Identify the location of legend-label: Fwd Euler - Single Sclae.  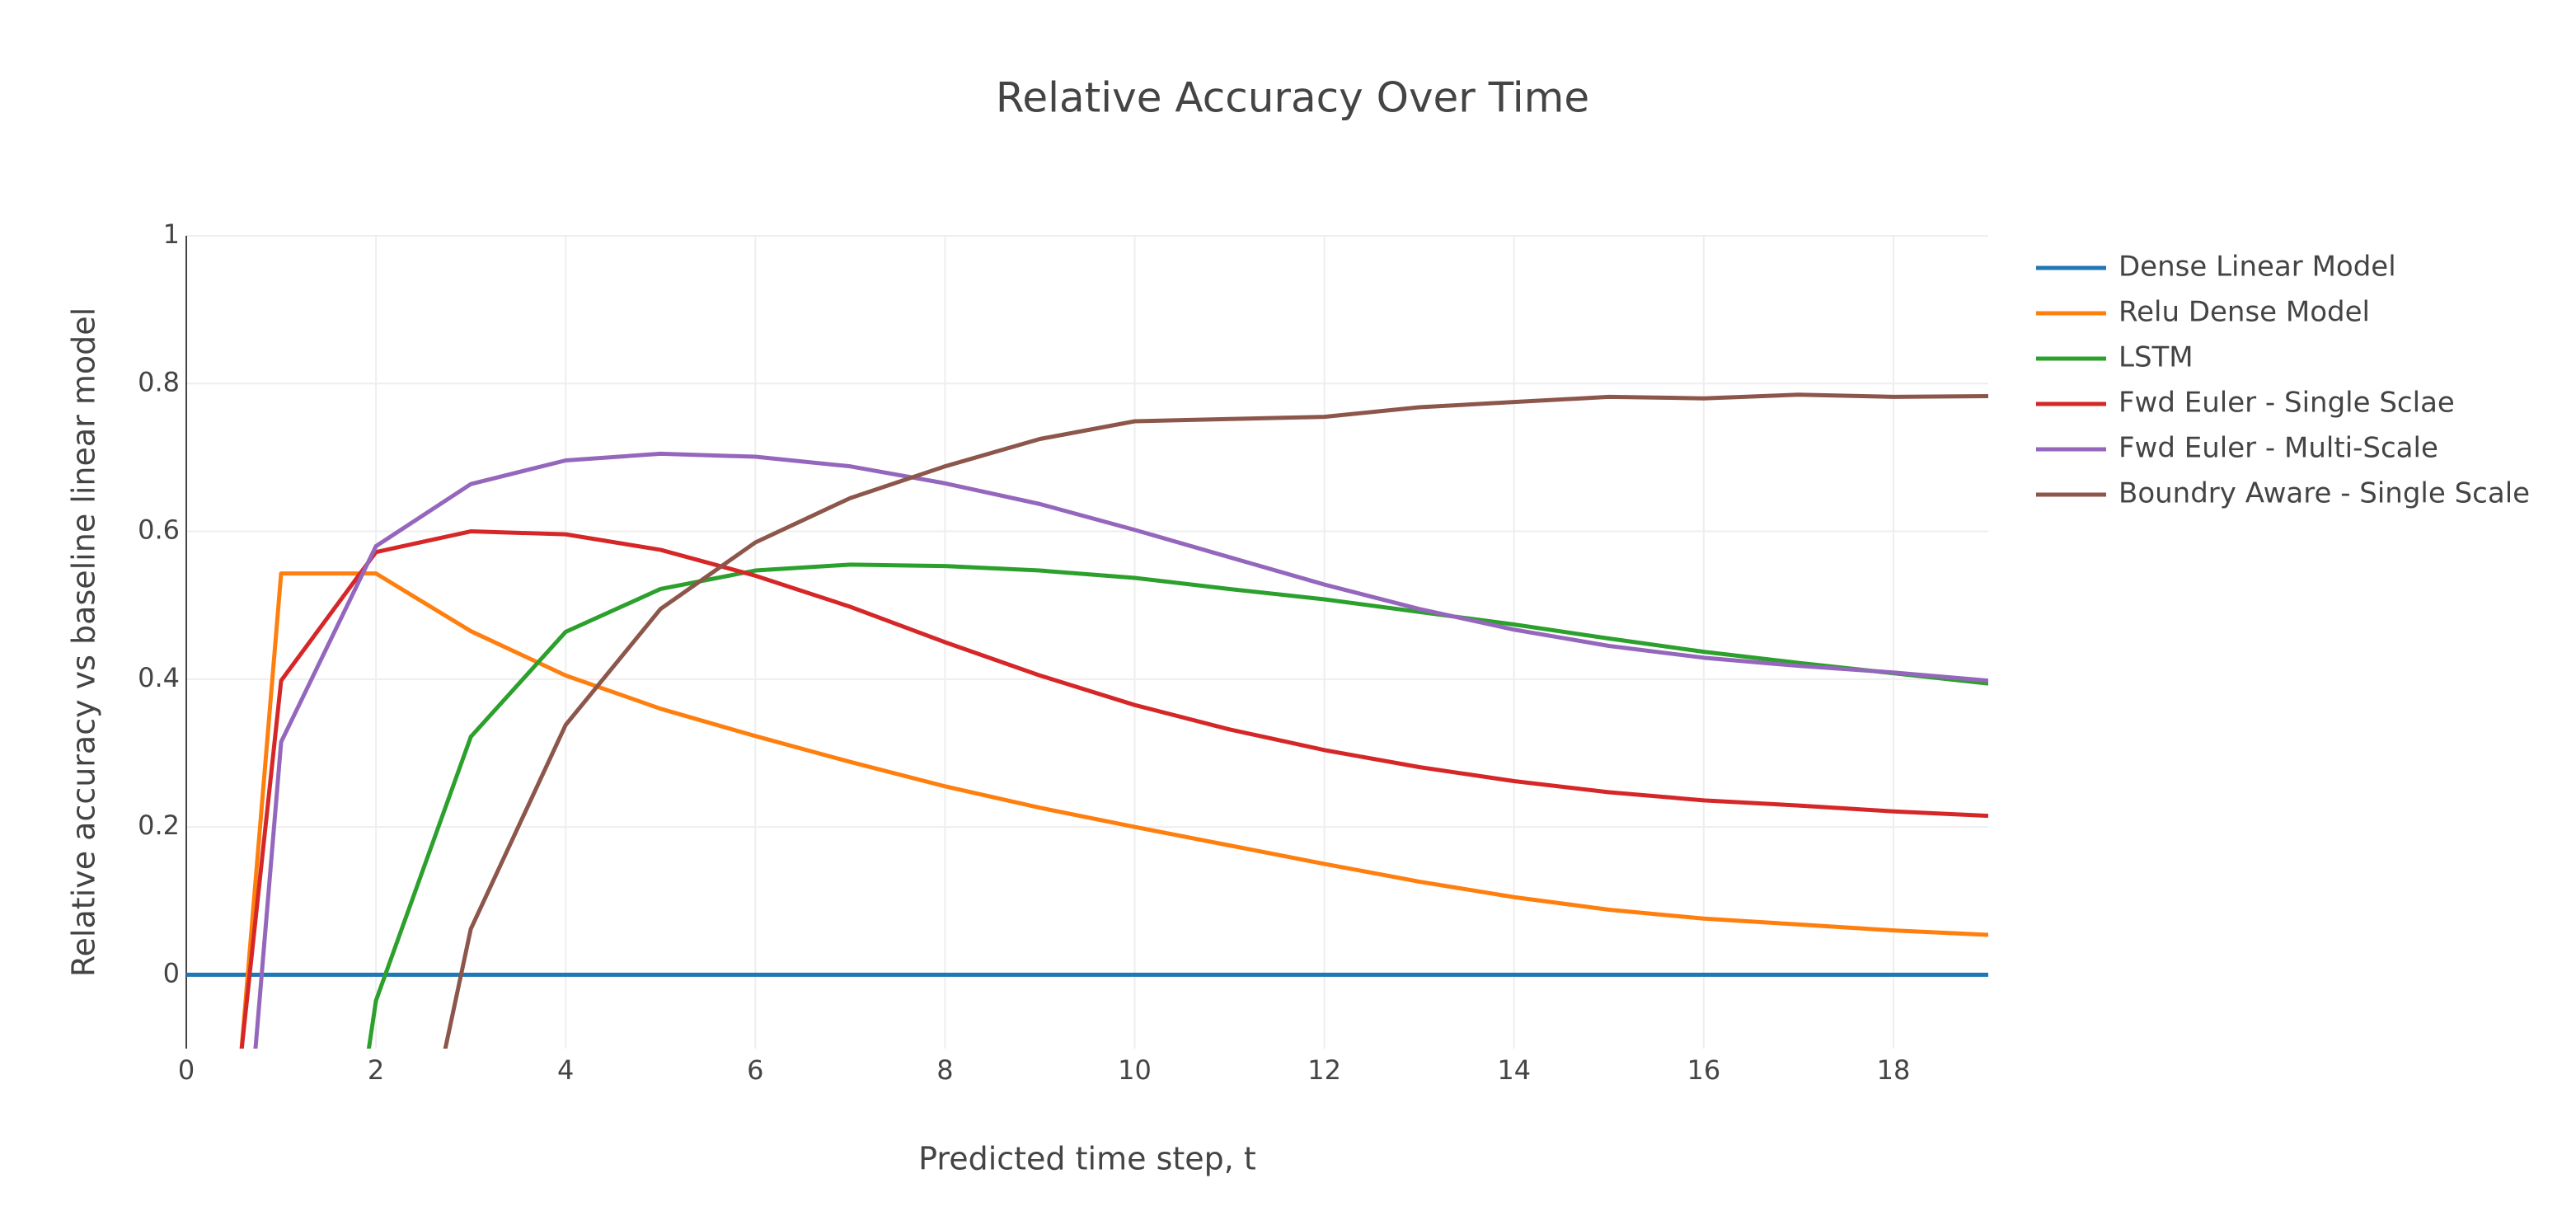
(2287, 403).